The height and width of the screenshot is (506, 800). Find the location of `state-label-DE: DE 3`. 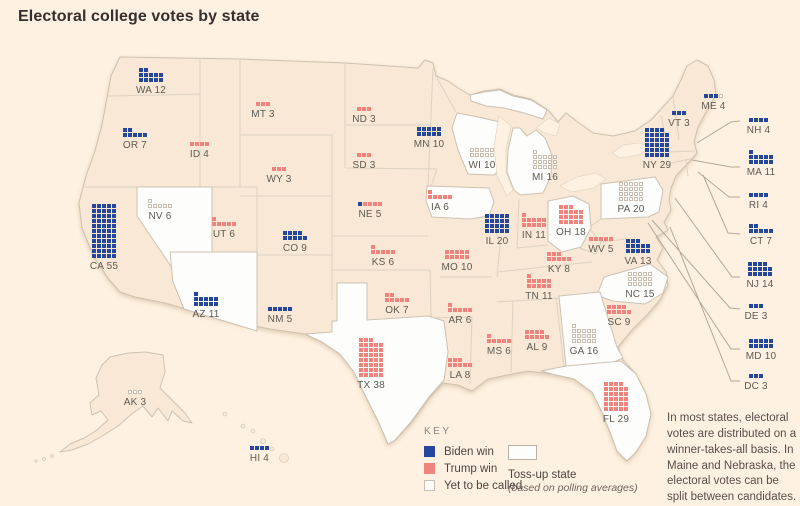

state-label-DE: DE 3 is located at coordinates (756, 316).